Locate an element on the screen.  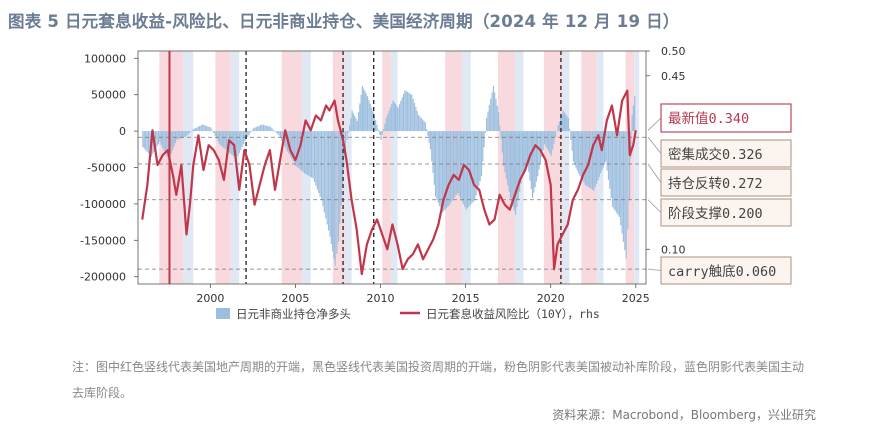
right-tick-label: 0.45 is located at coordinates (673, 76).